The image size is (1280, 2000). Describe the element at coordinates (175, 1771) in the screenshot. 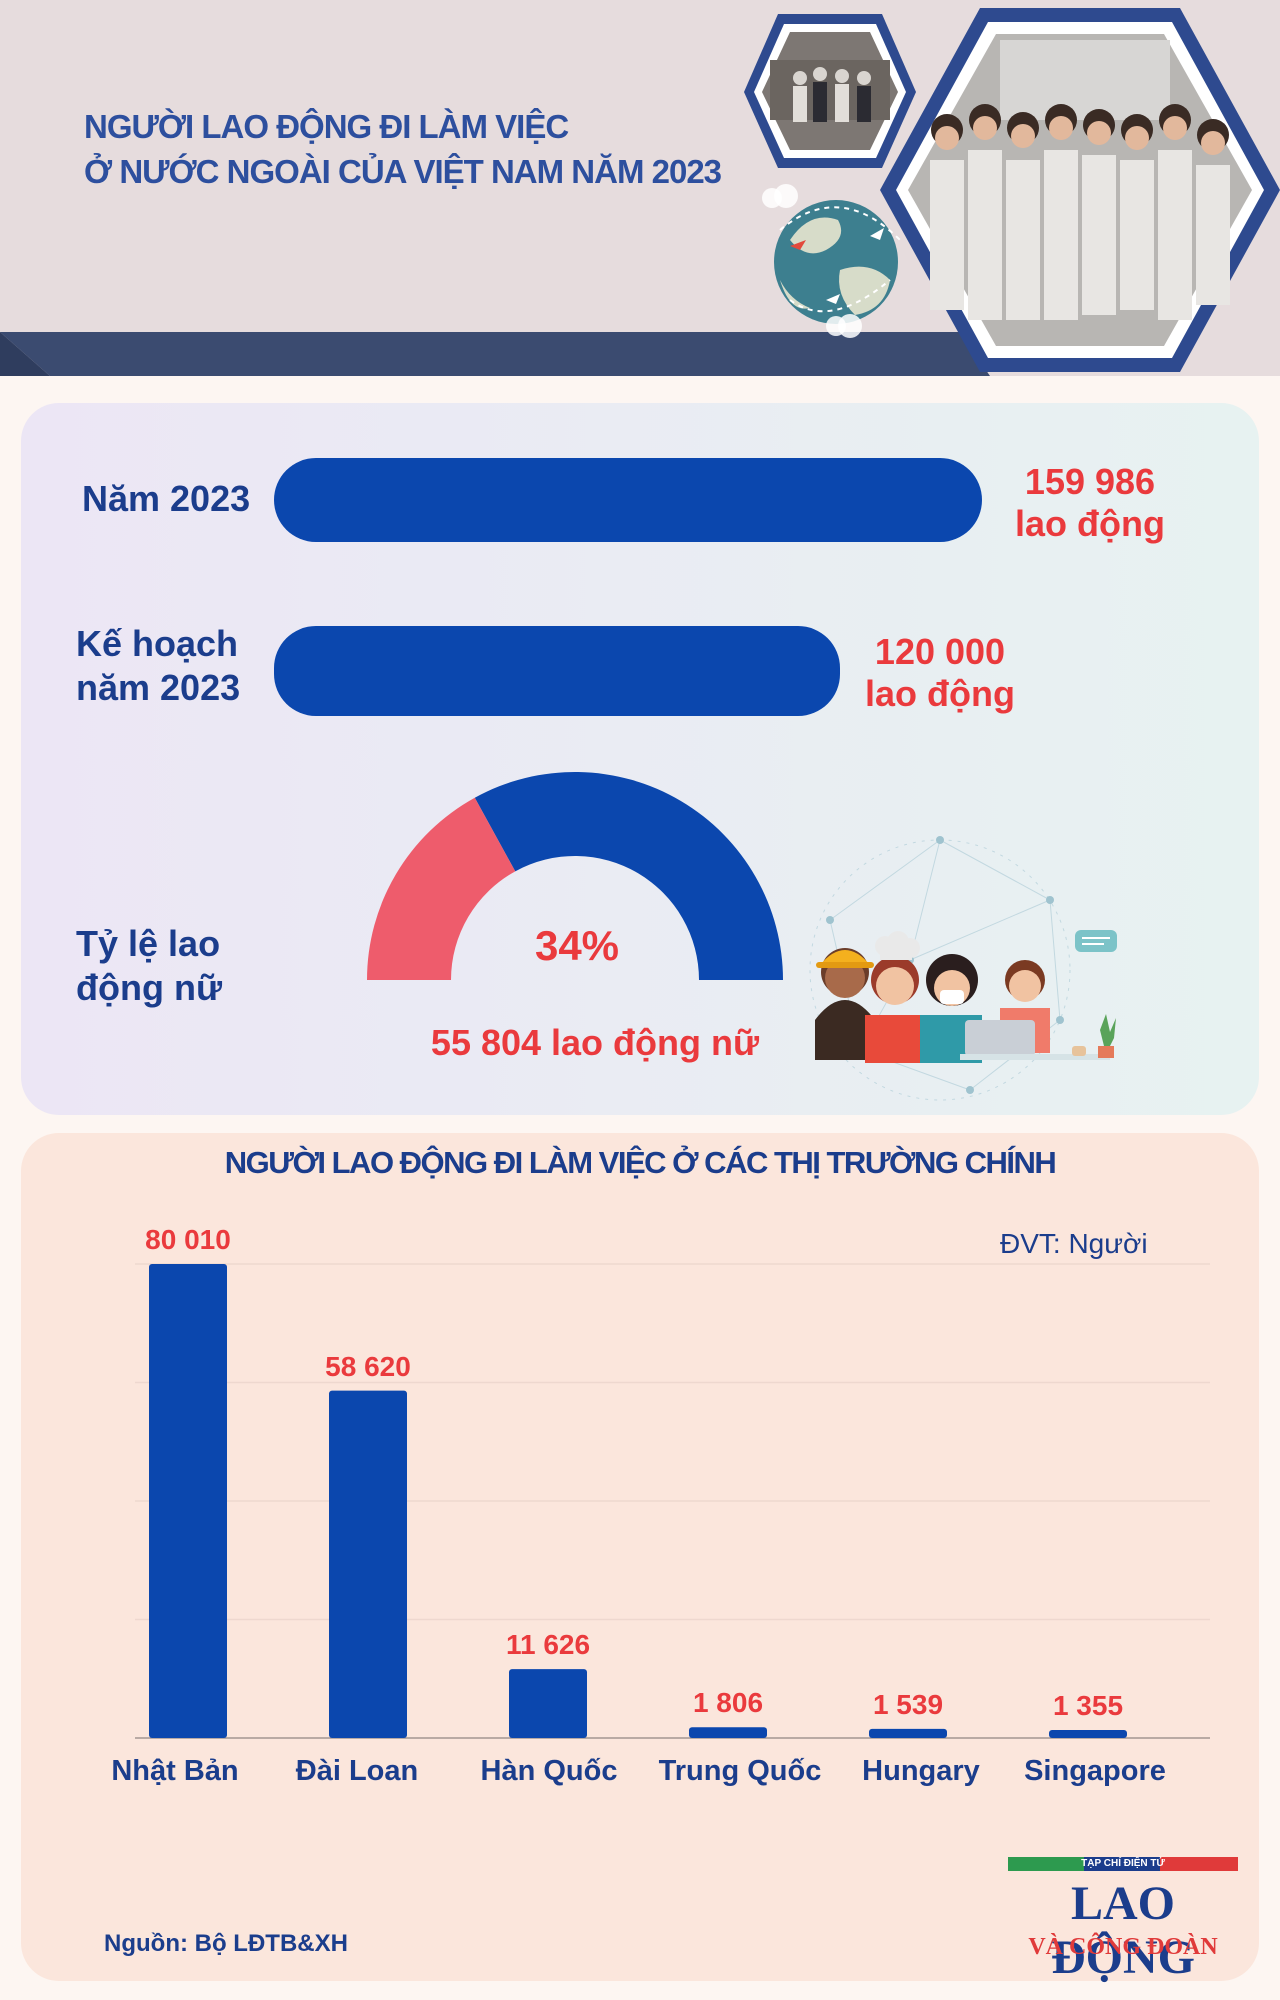

I see `chart-category-label: Nhật Bản` at that location.